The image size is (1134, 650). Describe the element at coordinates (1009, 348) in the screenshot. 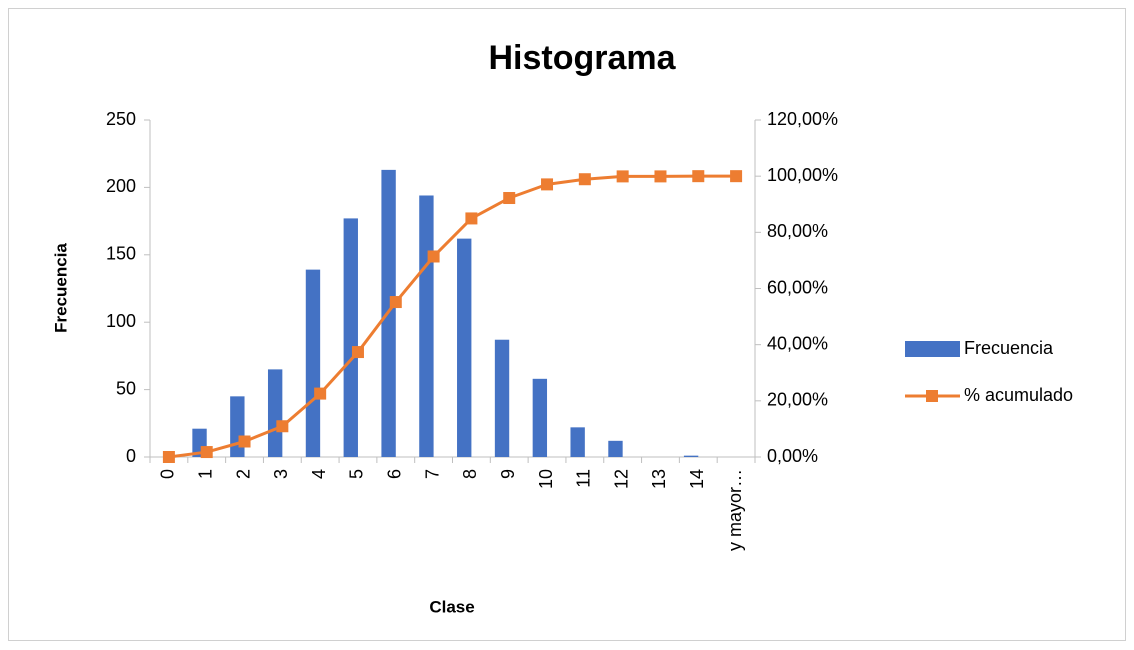

I see `legend-label: Frecuencia` at that location.